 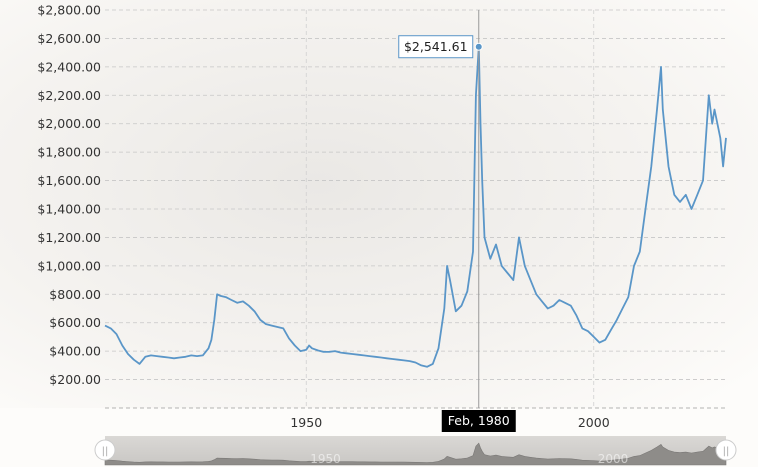 What do you see at coordinates (69, 10) in the screenshot?
I see `y-tick-label: $2,800.00` at bounding box center [69, 10].